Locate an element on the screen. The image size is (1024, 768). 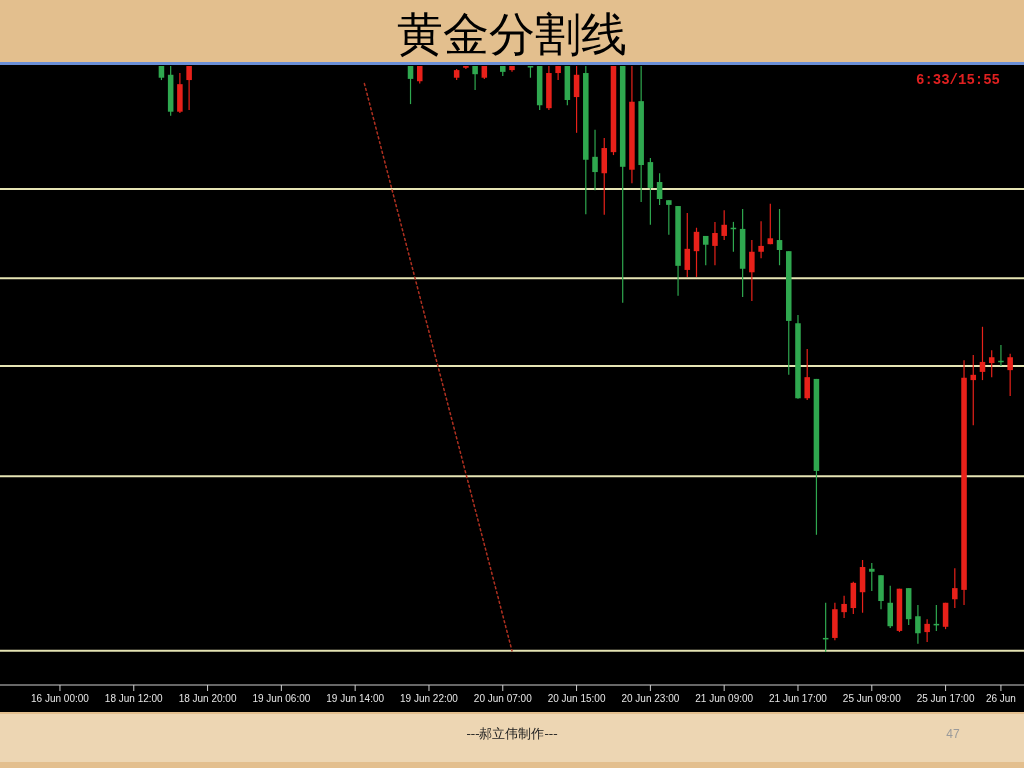
x-tick-label: 19 Jun 22:00 is located at coordinates (429, 698).